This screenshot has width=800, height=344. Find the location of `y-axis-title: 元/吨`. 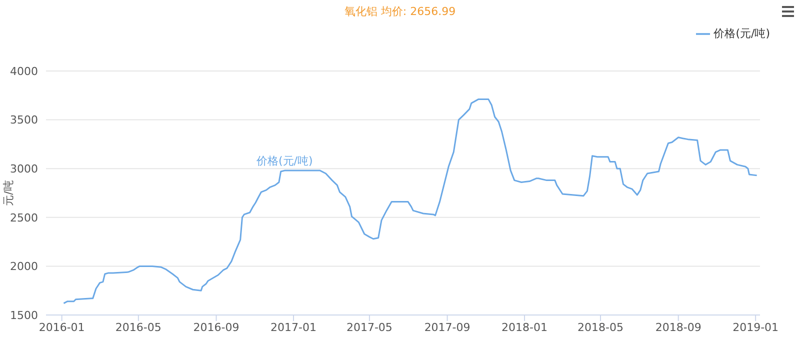

y-axis-title: 元/吨 is located at coordinates (8, 193).